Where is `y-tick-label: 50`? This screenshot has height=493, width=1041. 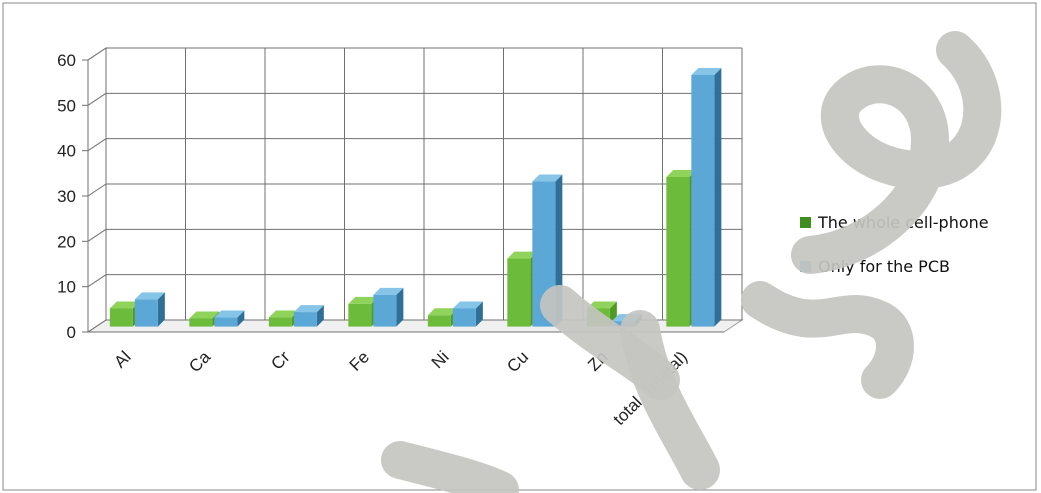 y-tick-label: 50 is located at coordinates (66, 105).